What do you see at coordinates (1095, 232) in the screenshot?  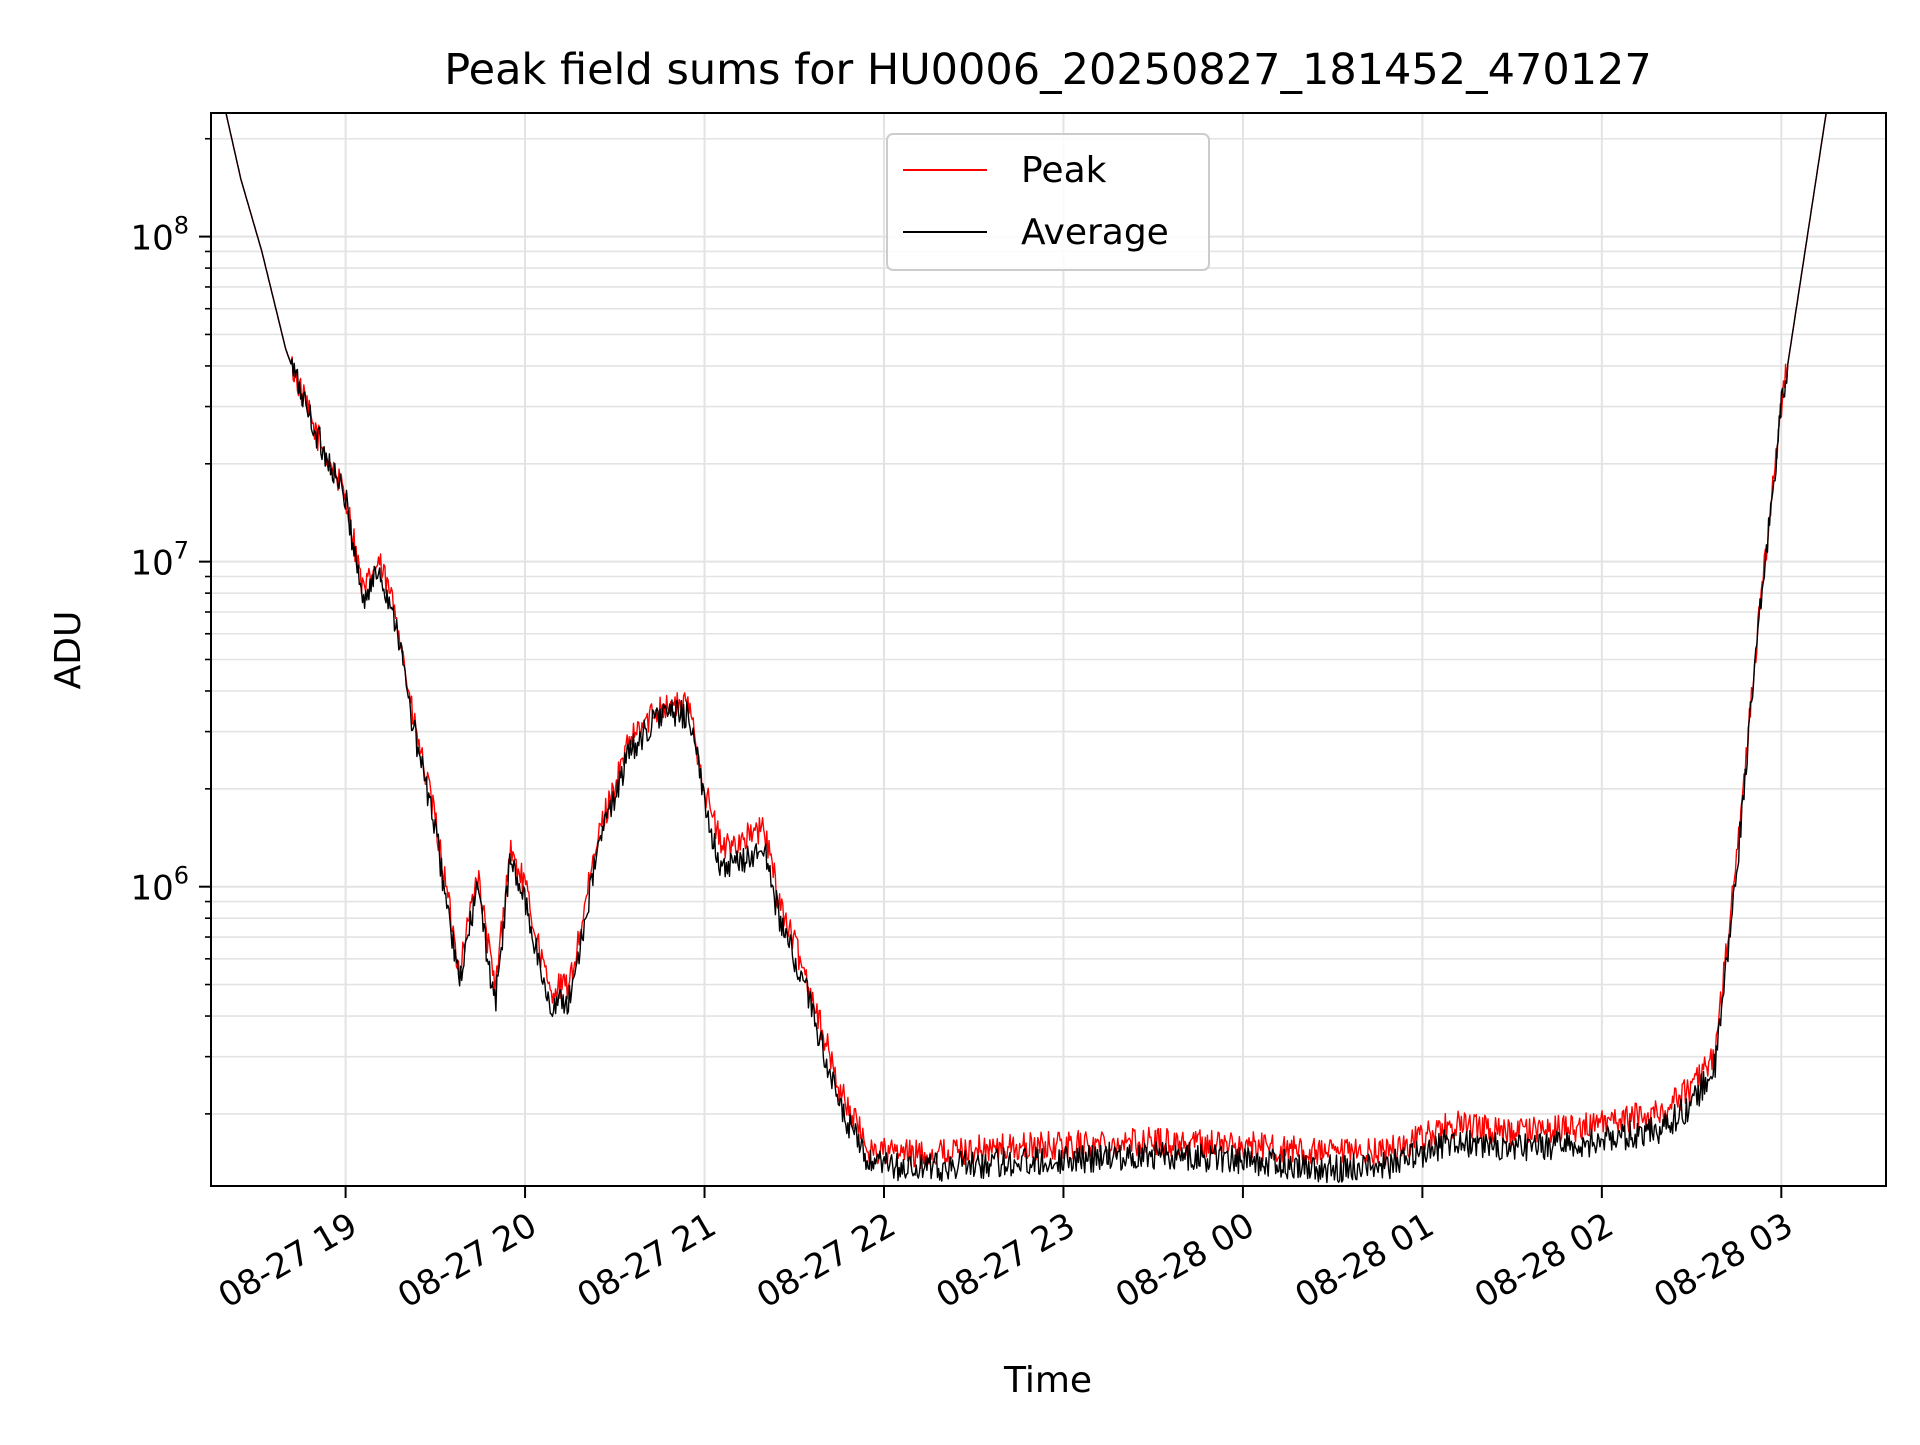 I see `legend-label-average: Average` at bounding box center [1095, 232].